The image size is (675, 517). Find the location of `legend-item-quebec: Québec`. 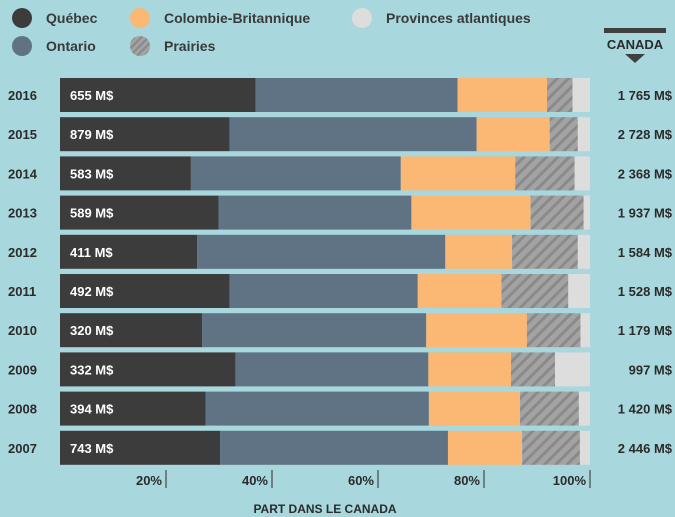

legend-item-quebec: Québec is located at coordinates (54, 18).